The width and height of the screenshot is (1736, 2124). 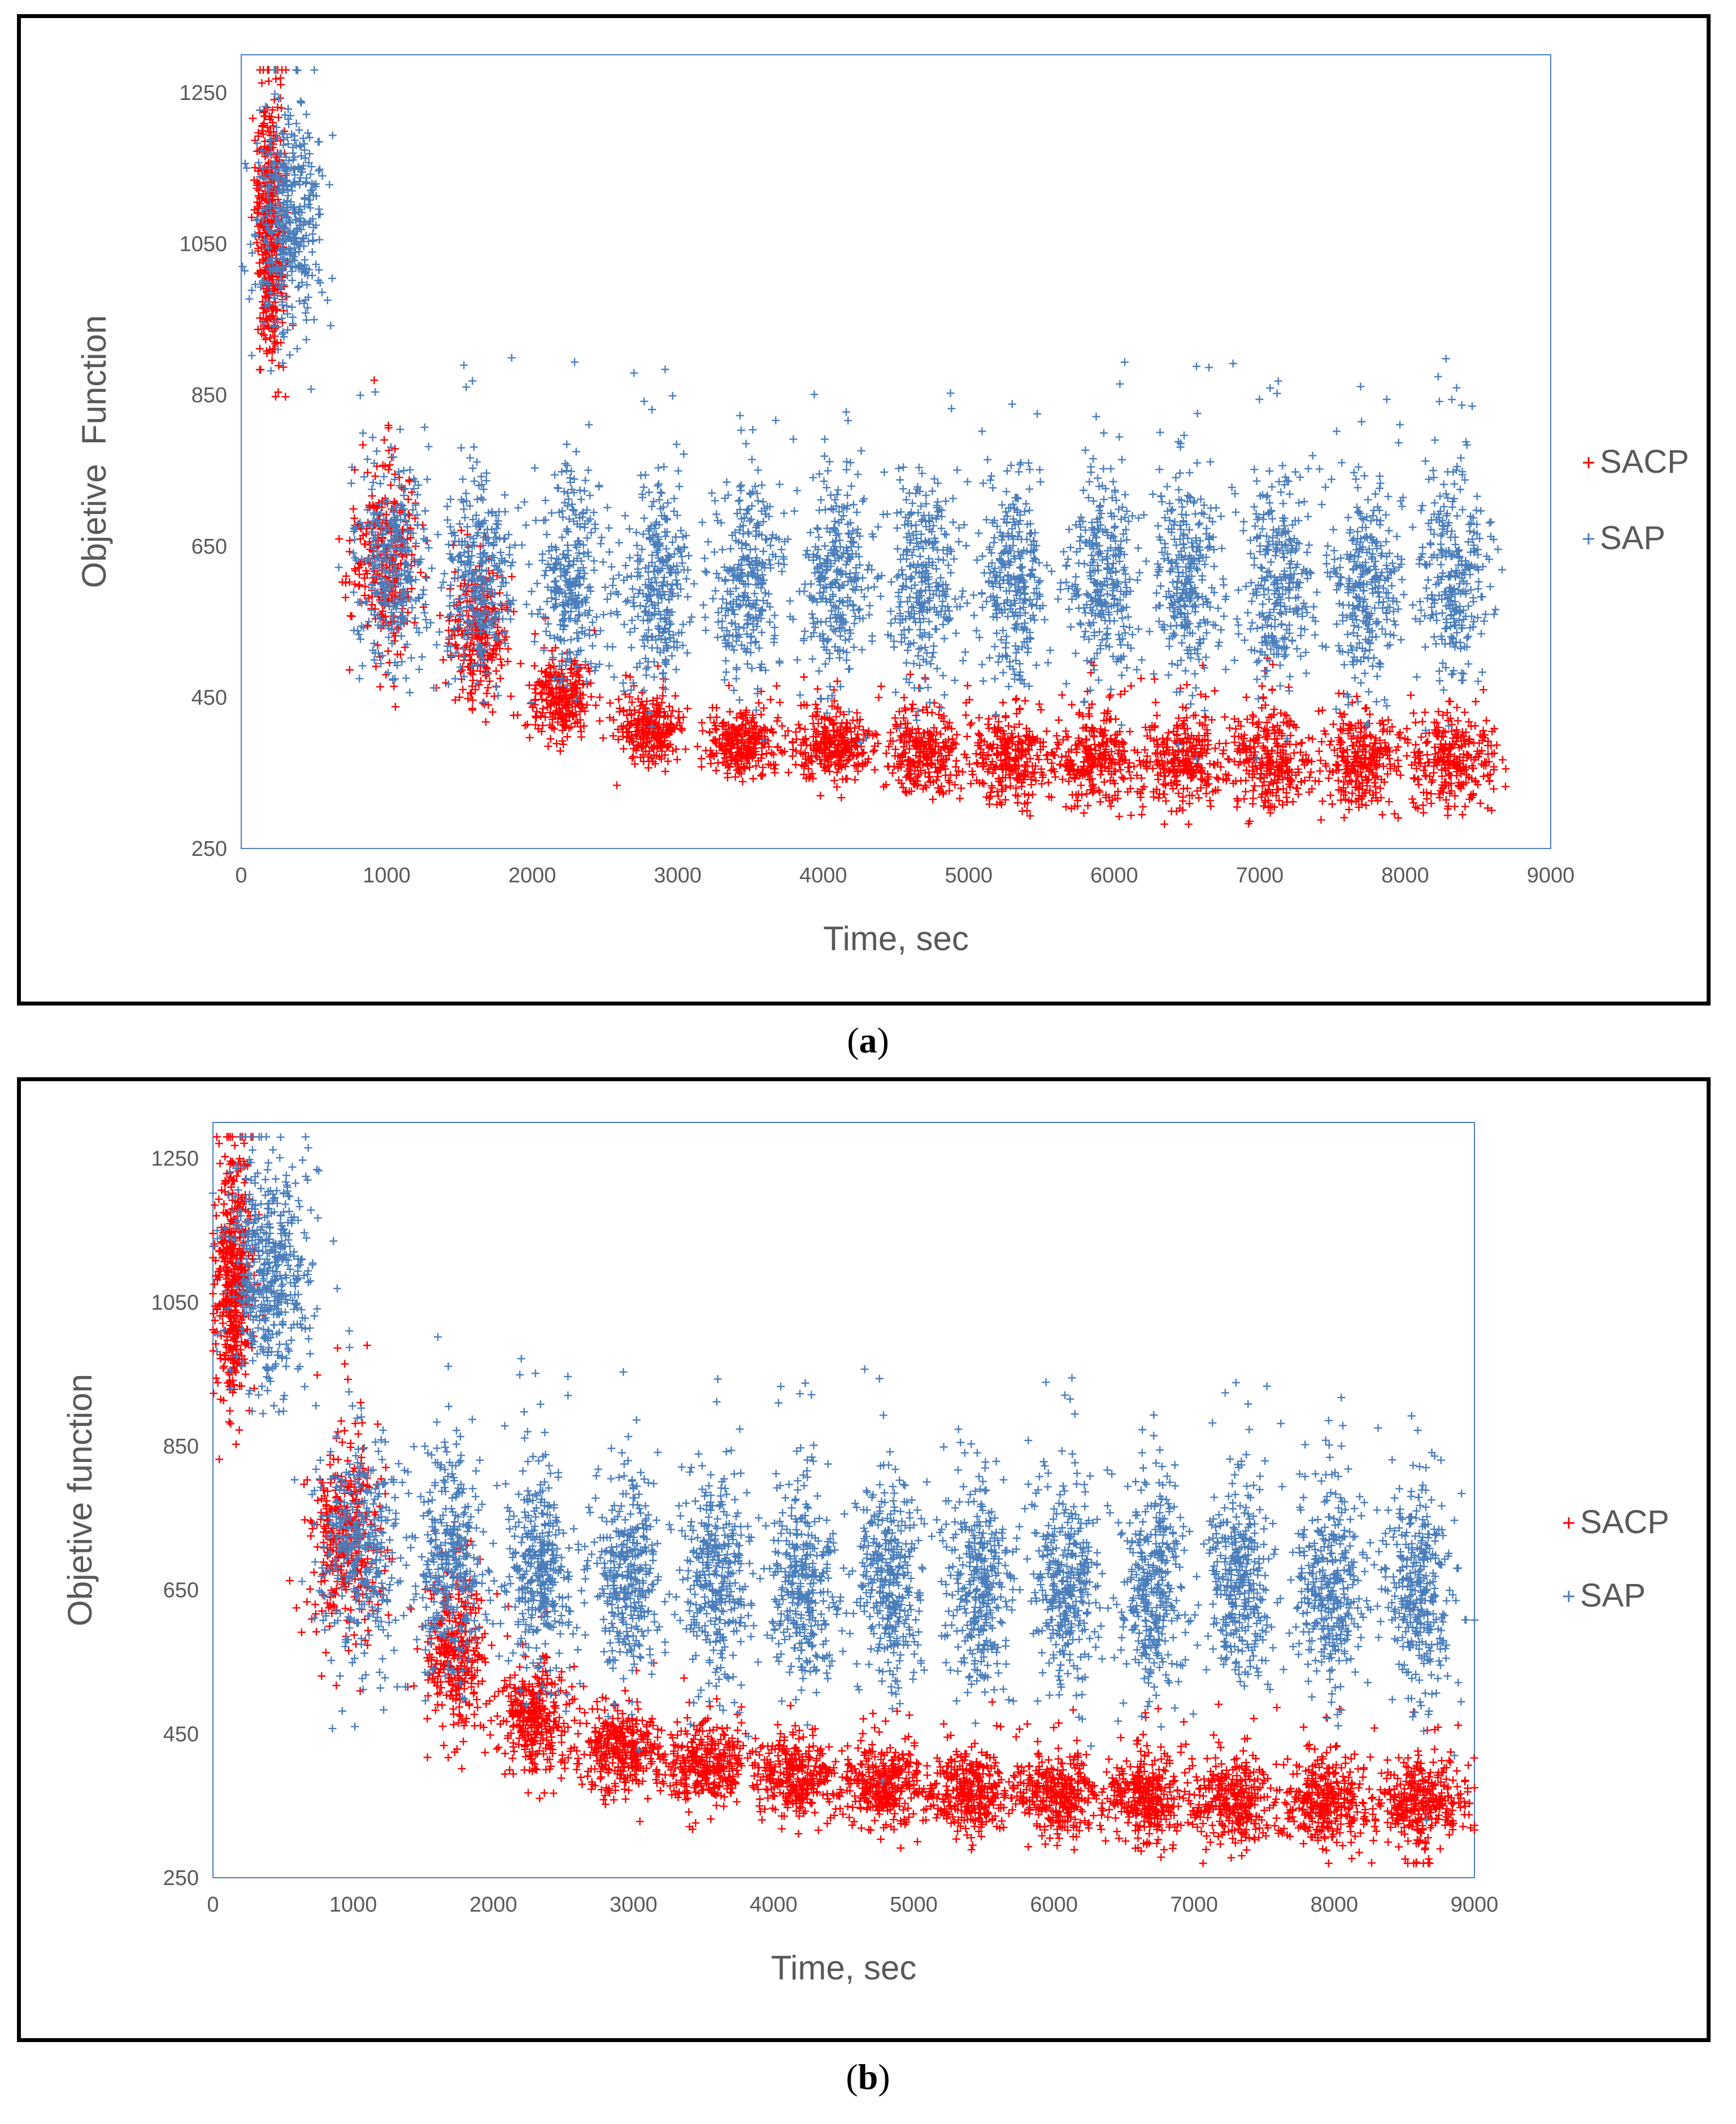 I want to click on x-tick-label: 2000, so click(x=493, y=1905).